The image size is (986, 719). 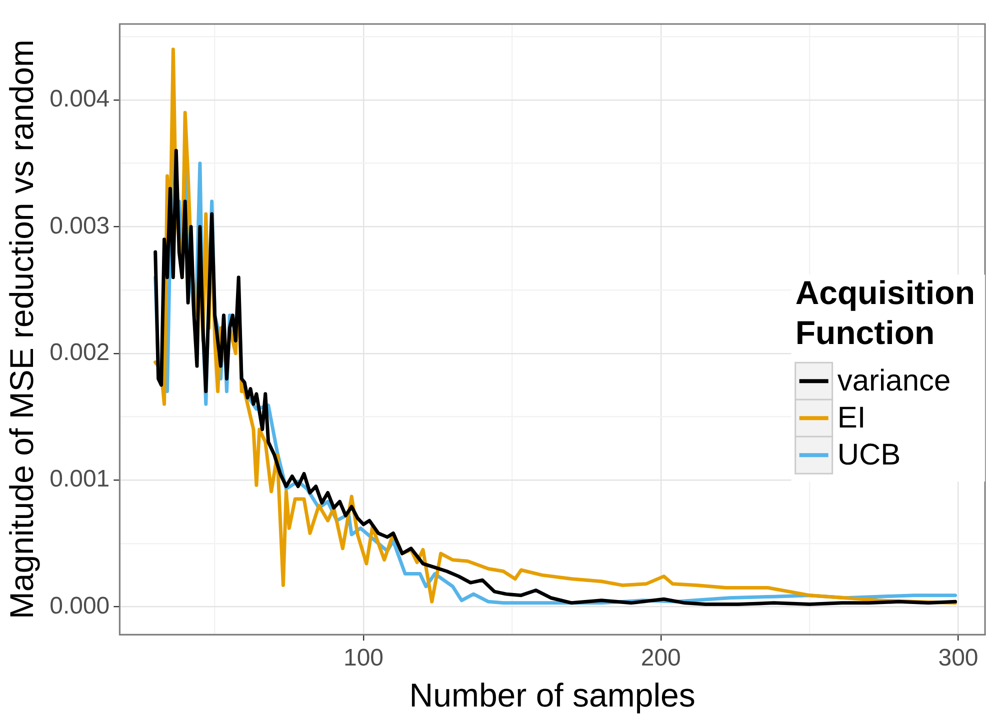 I want to click on legend-label: variance, so click(x=894, y=381).